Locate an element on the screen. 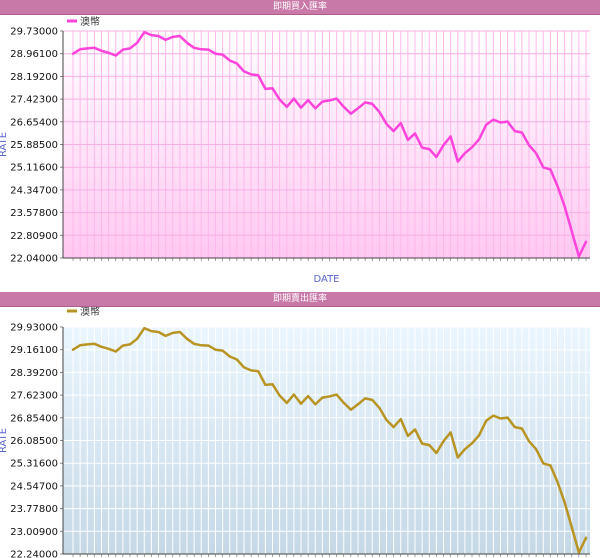 The height and width of the screenshot is (558, 600). y-tick-label: 25.31600 is located at coordinates (34, 464).